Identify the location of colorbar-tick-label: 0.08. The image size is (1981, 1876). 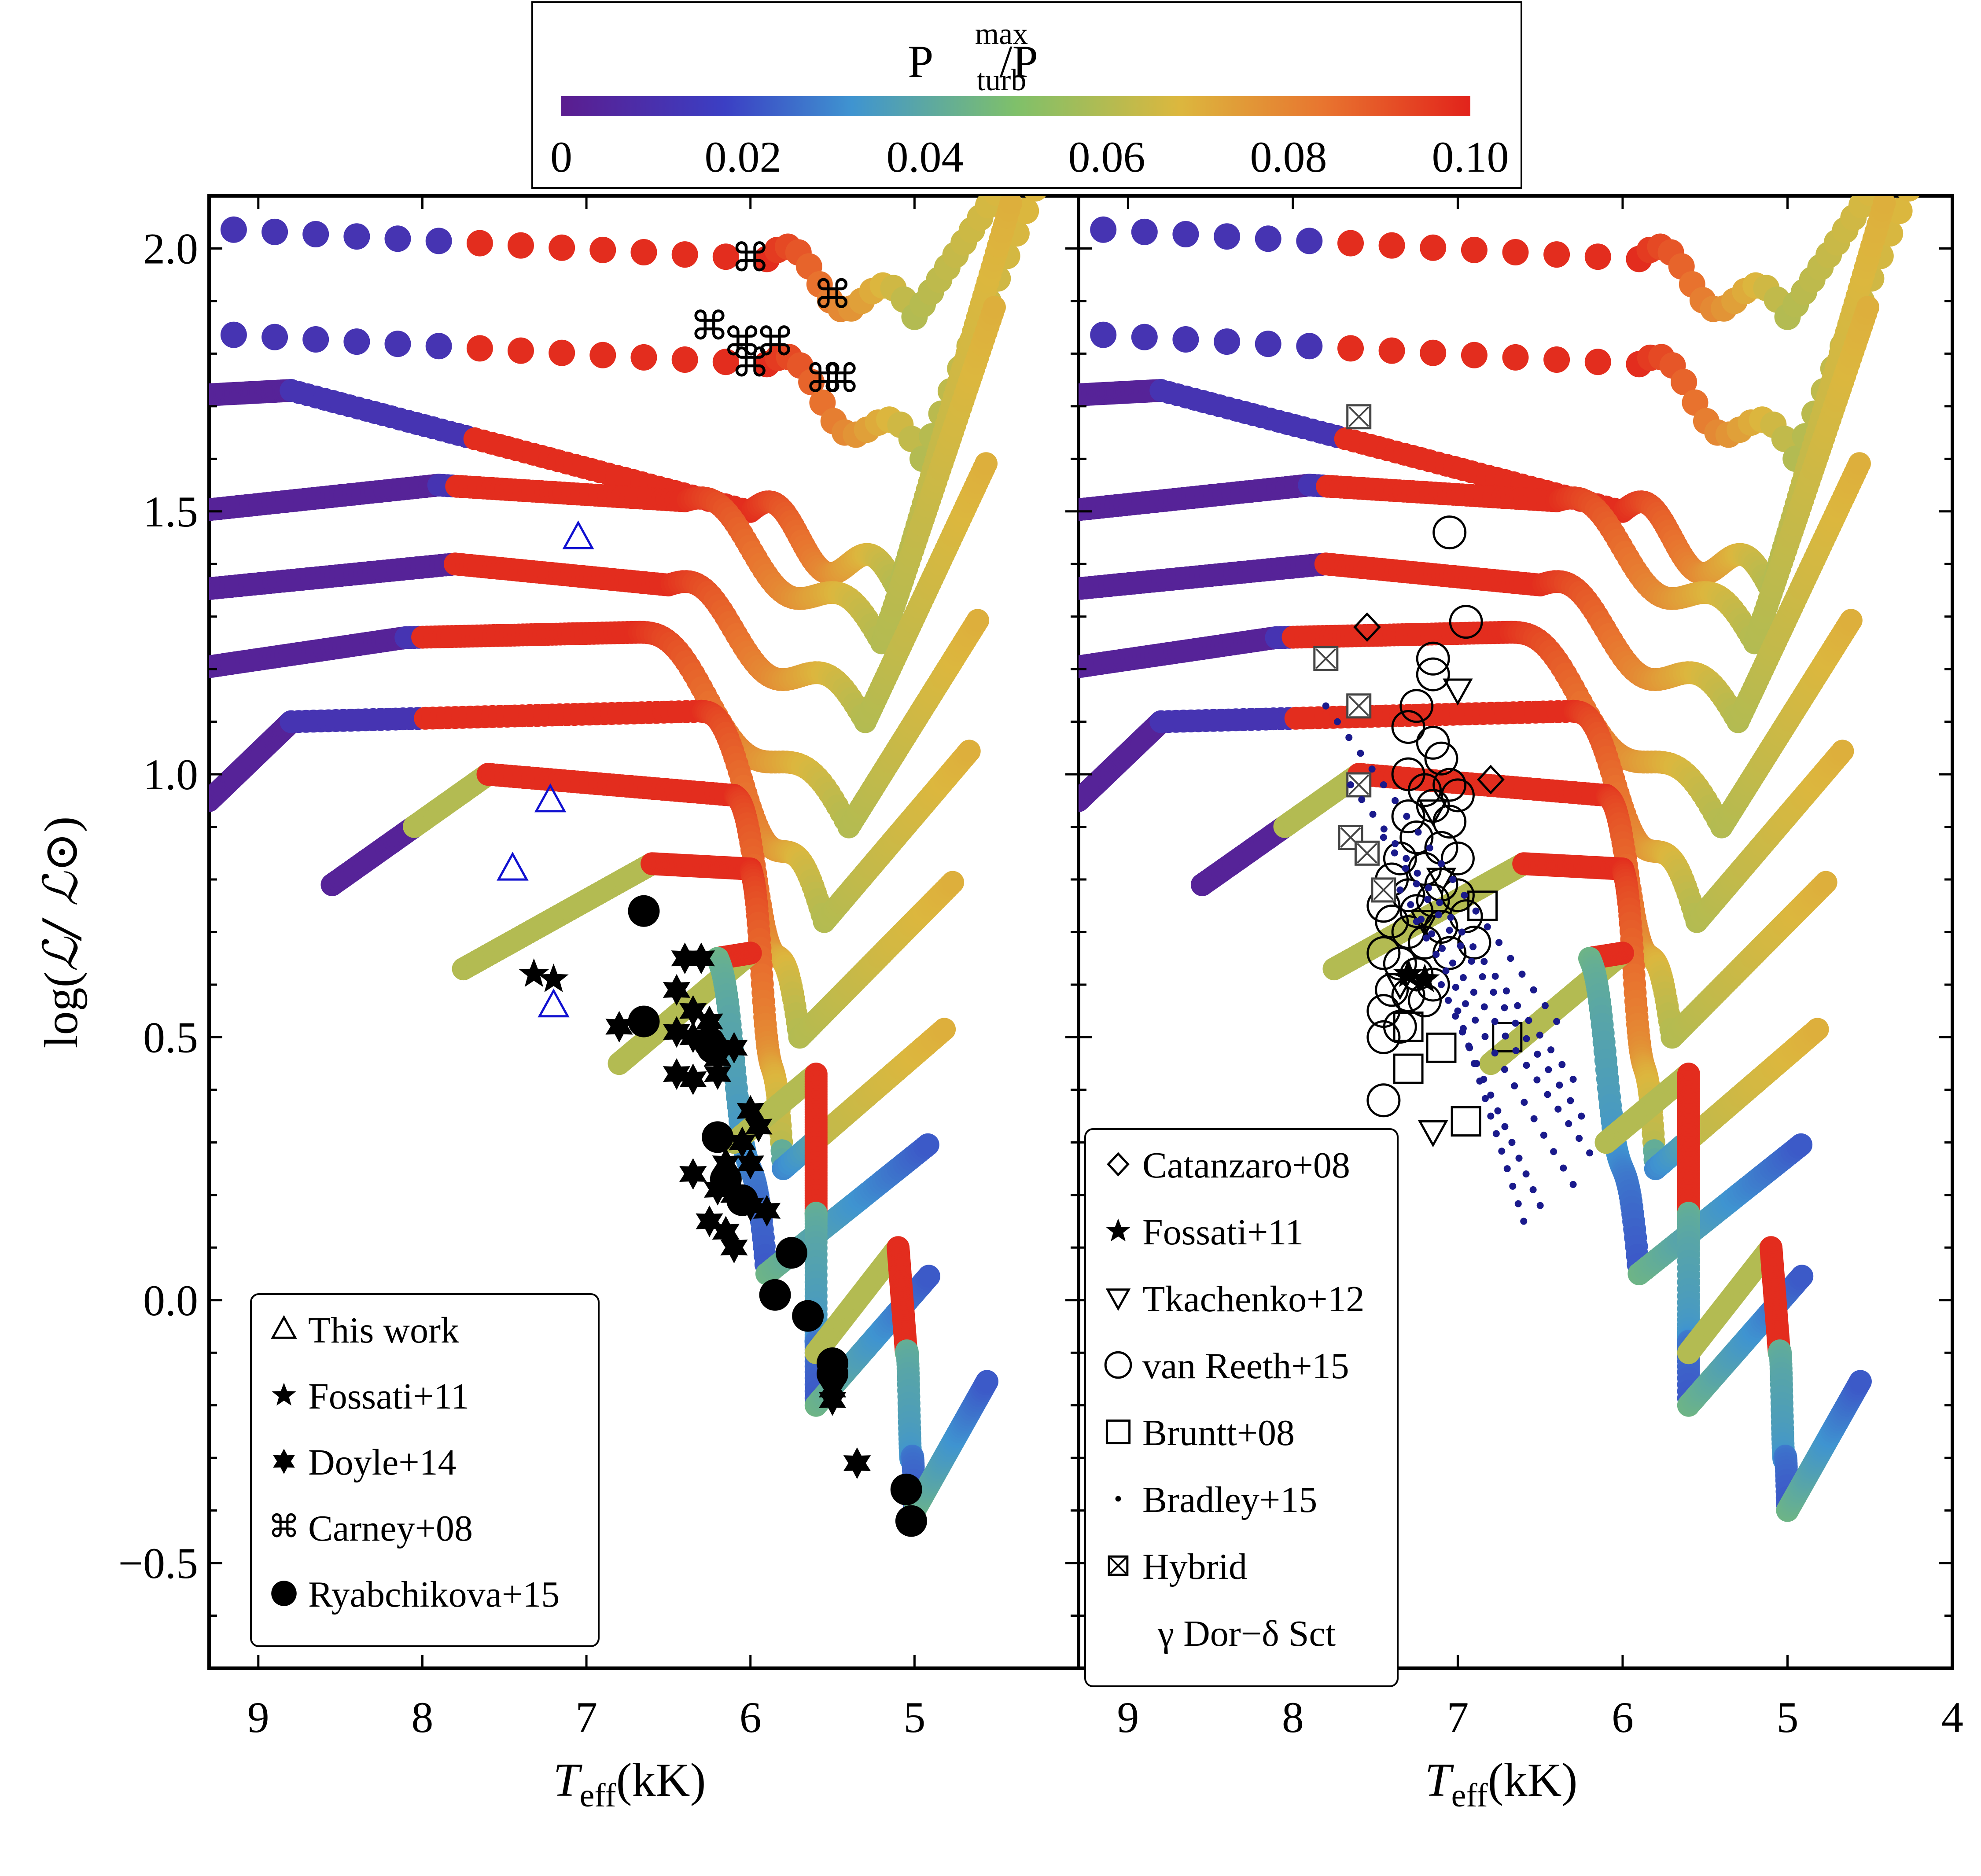
(1288, 156).